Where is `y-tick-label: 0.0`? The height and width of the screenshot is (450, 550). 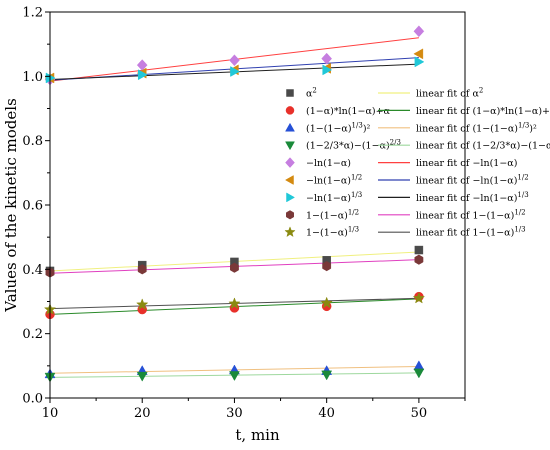
y-tick-label: 0.0 is located at coordinates (32, 399).